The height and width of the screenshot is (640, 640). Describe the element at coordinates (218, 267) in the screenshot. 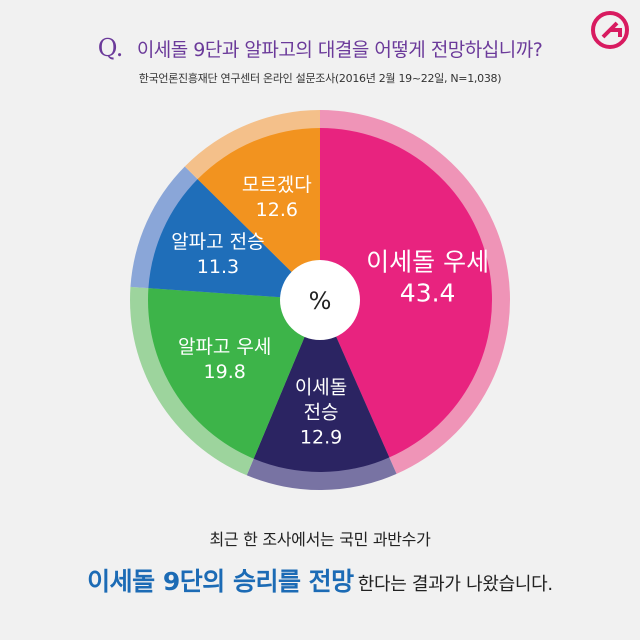

I see `slice-value: 11.3` at that location.